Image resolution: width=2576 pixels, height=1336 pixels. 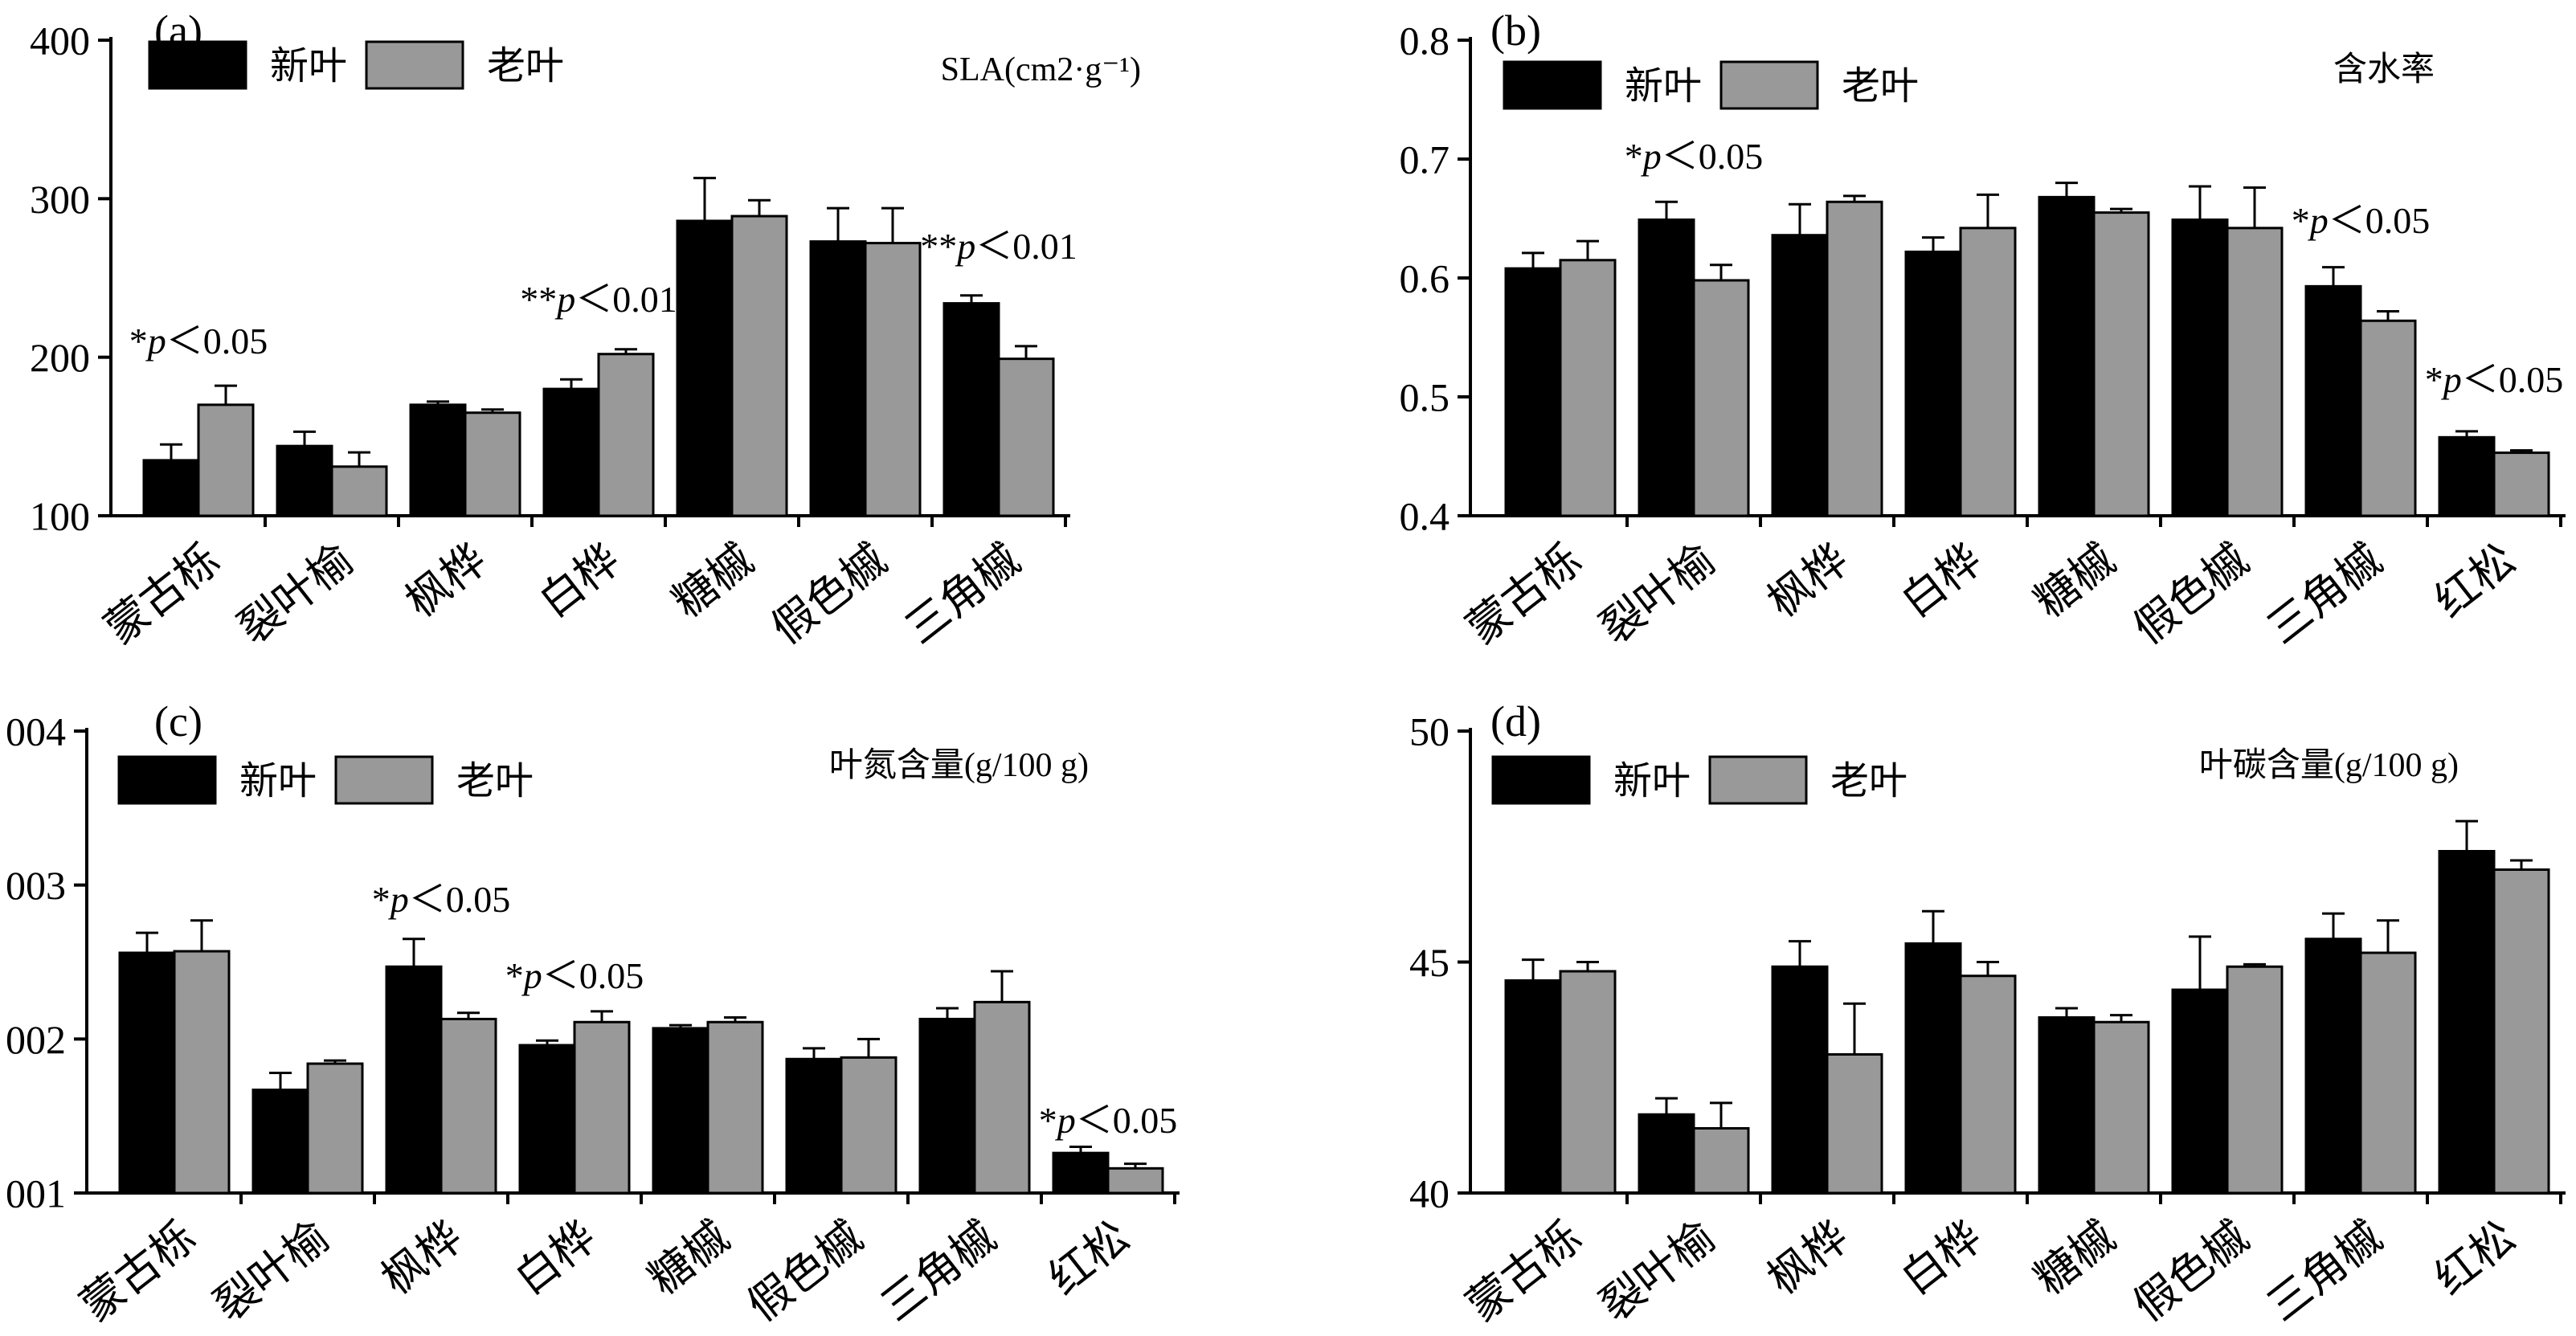 What do you see at coordinates (1425, 397) in the screenshot?
I see `y-tick-label: 0.5` at bounding box center [1425, 397].